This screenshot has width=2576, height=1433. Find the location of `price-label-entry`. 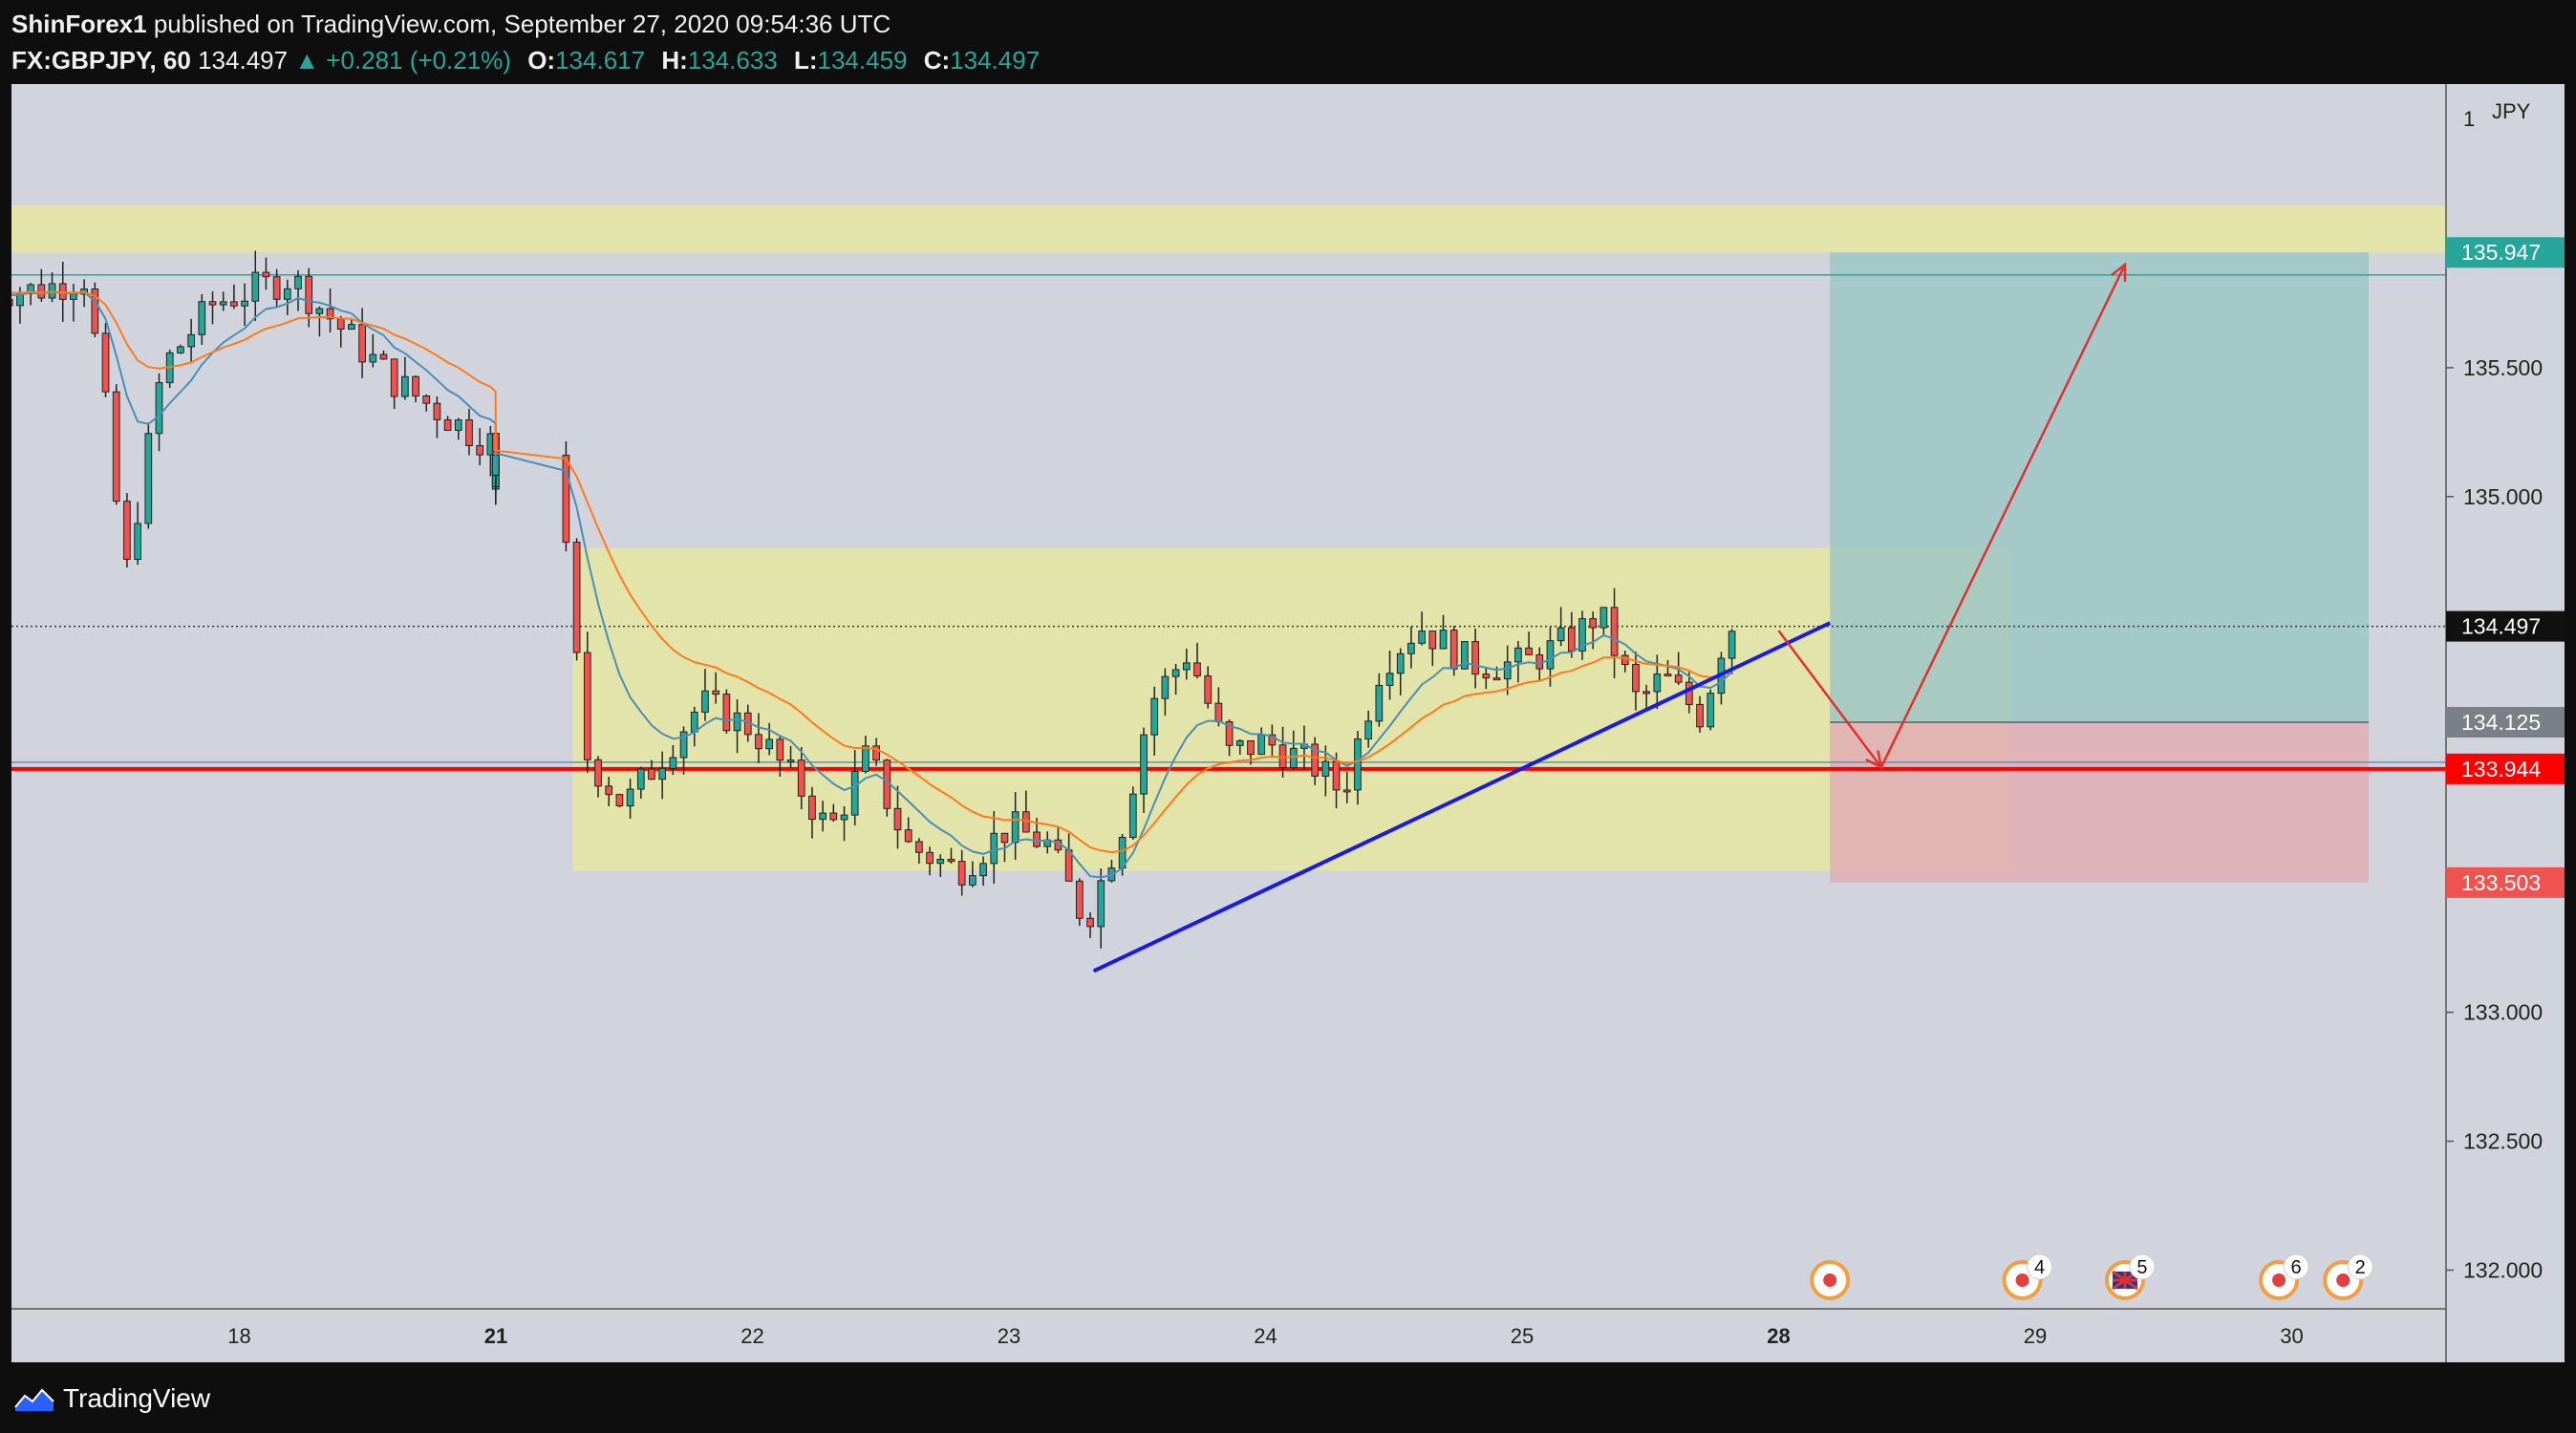

price-label-entry is located at coordinates (2505, 722).